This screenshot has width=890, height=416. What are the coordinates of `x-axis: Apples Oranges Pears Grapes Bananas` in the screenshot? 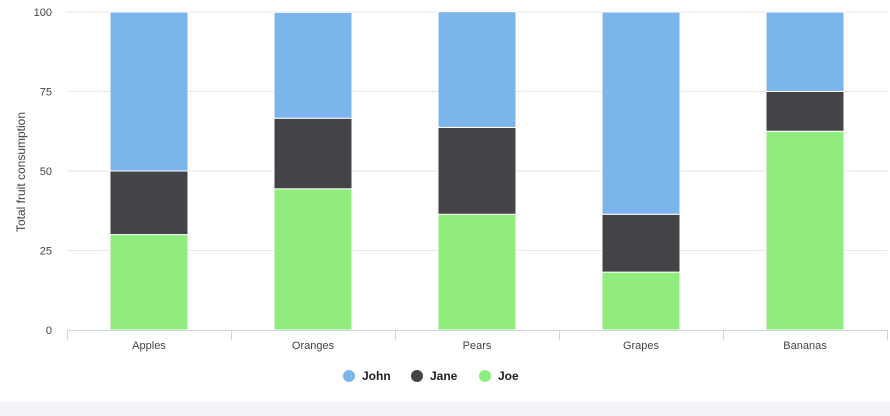 It's located at (477, 341).